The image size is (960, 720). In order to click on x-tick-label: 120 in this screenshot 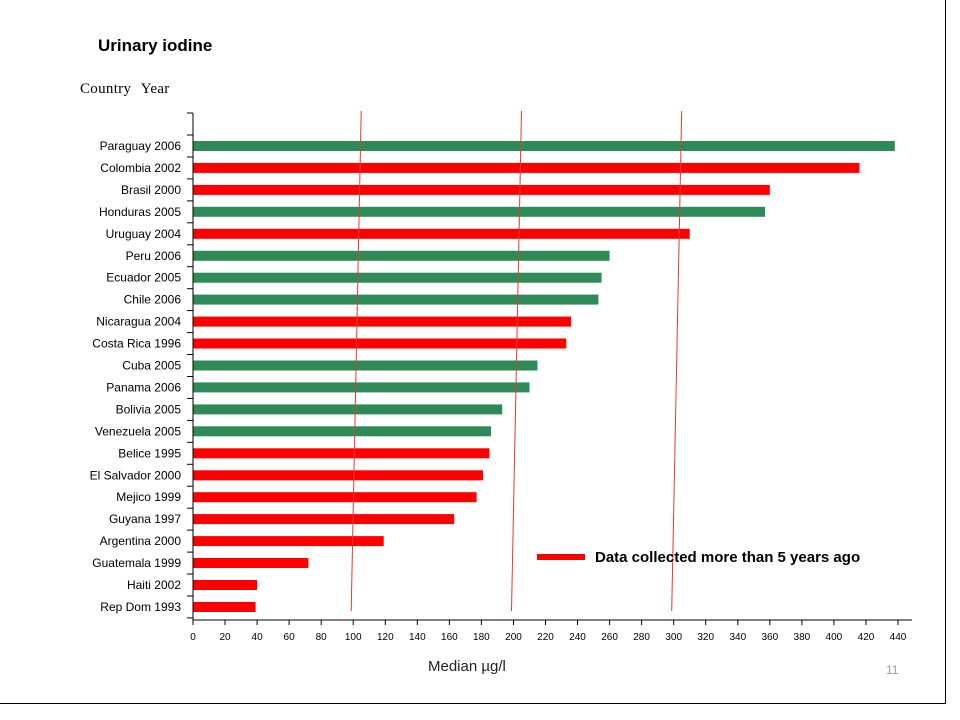, I will do `click(385, 637)`.